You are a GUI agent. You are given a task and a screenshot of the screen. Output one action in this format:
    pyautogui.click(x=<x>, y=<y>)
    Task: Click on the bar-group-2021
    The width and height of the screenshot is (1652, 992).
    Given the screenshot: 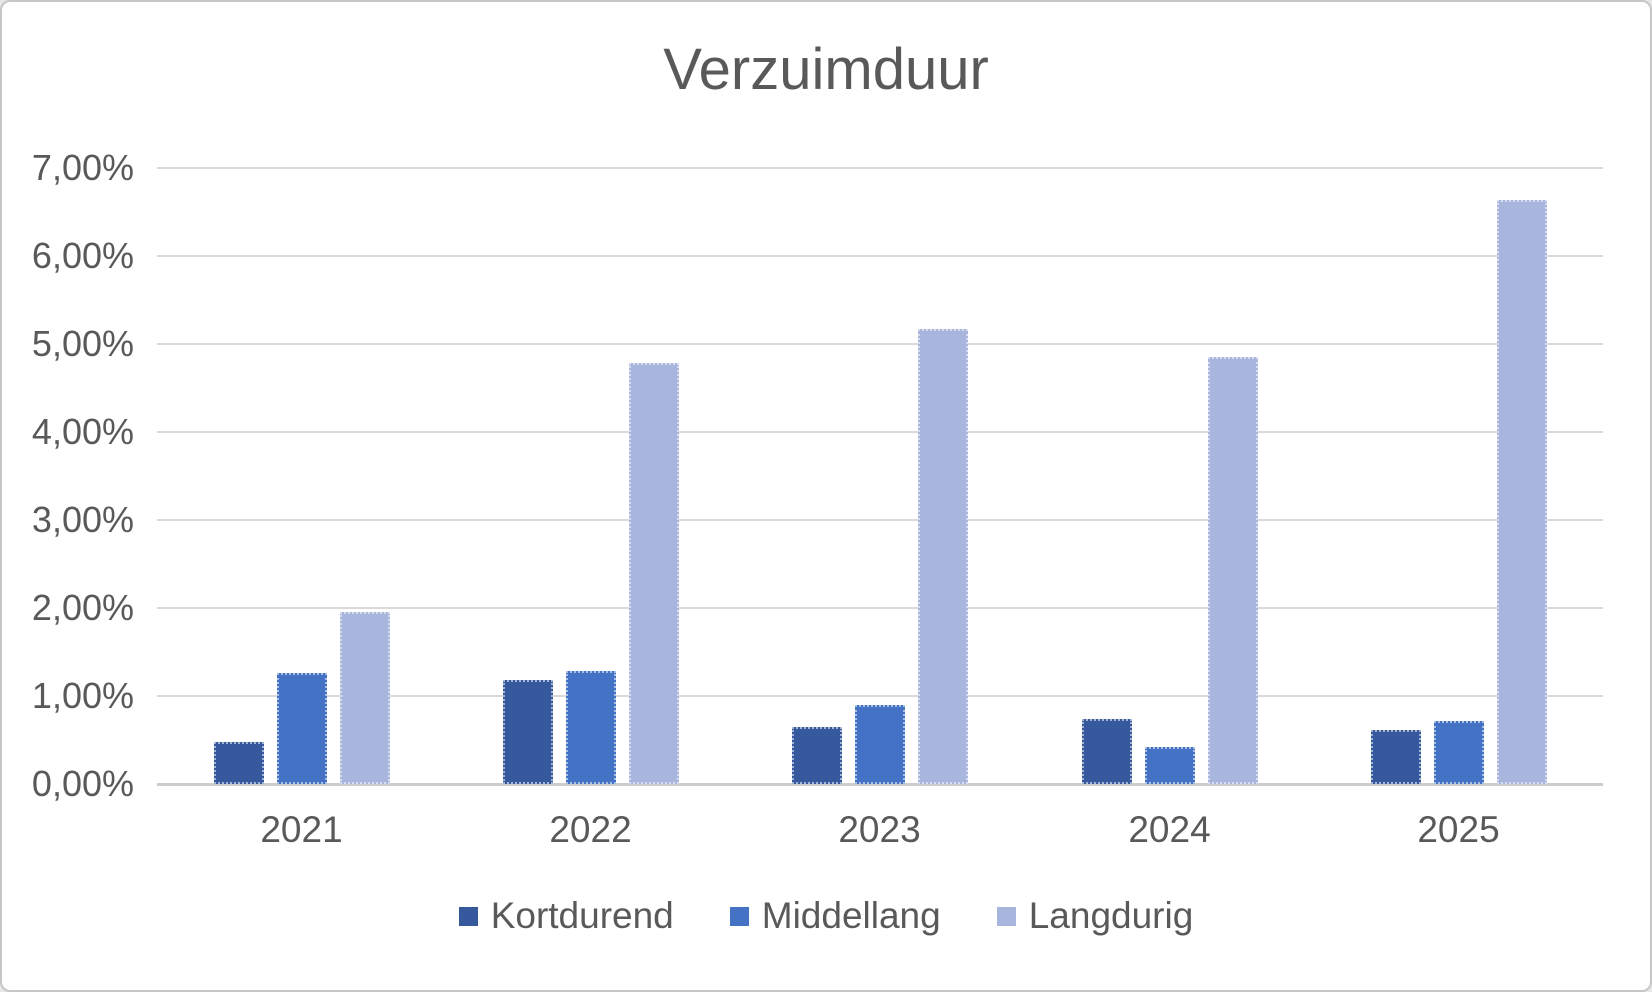 What is the action you would take?
    pyautogui.click(x=301, y=476)
    